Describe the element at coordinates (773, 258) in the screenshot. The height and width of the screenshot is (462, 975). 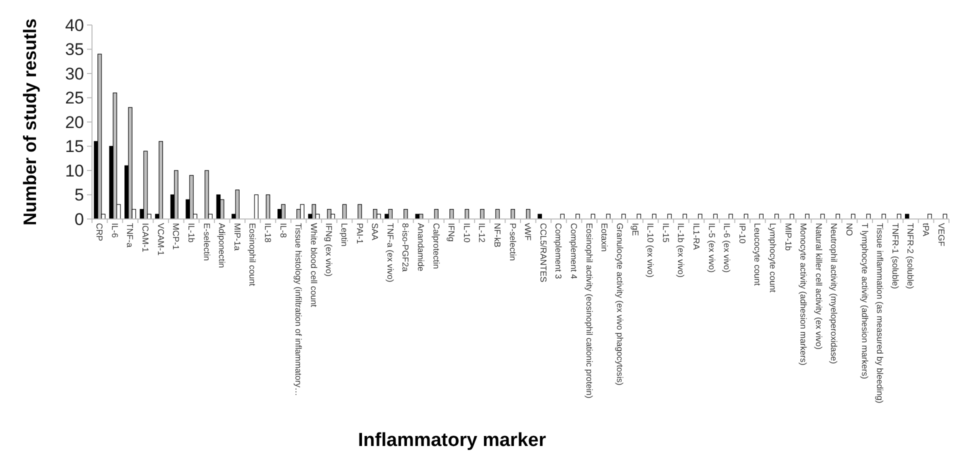
I see `x-tick-label: Lymphocyte count` at that location.